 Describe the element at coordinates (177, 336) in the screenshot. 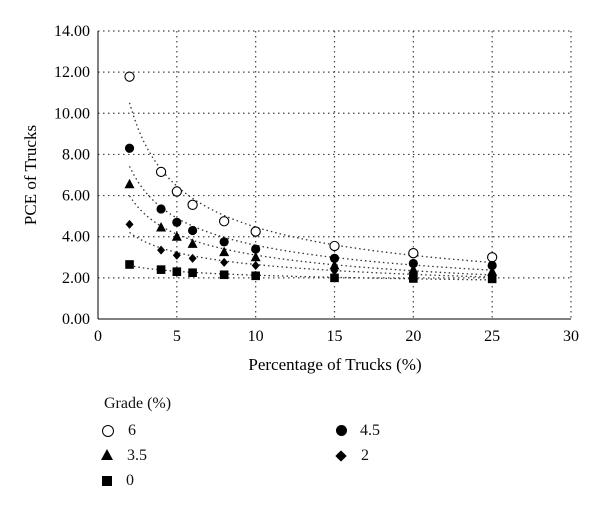

I see `x-tick-label: 5` at that location.